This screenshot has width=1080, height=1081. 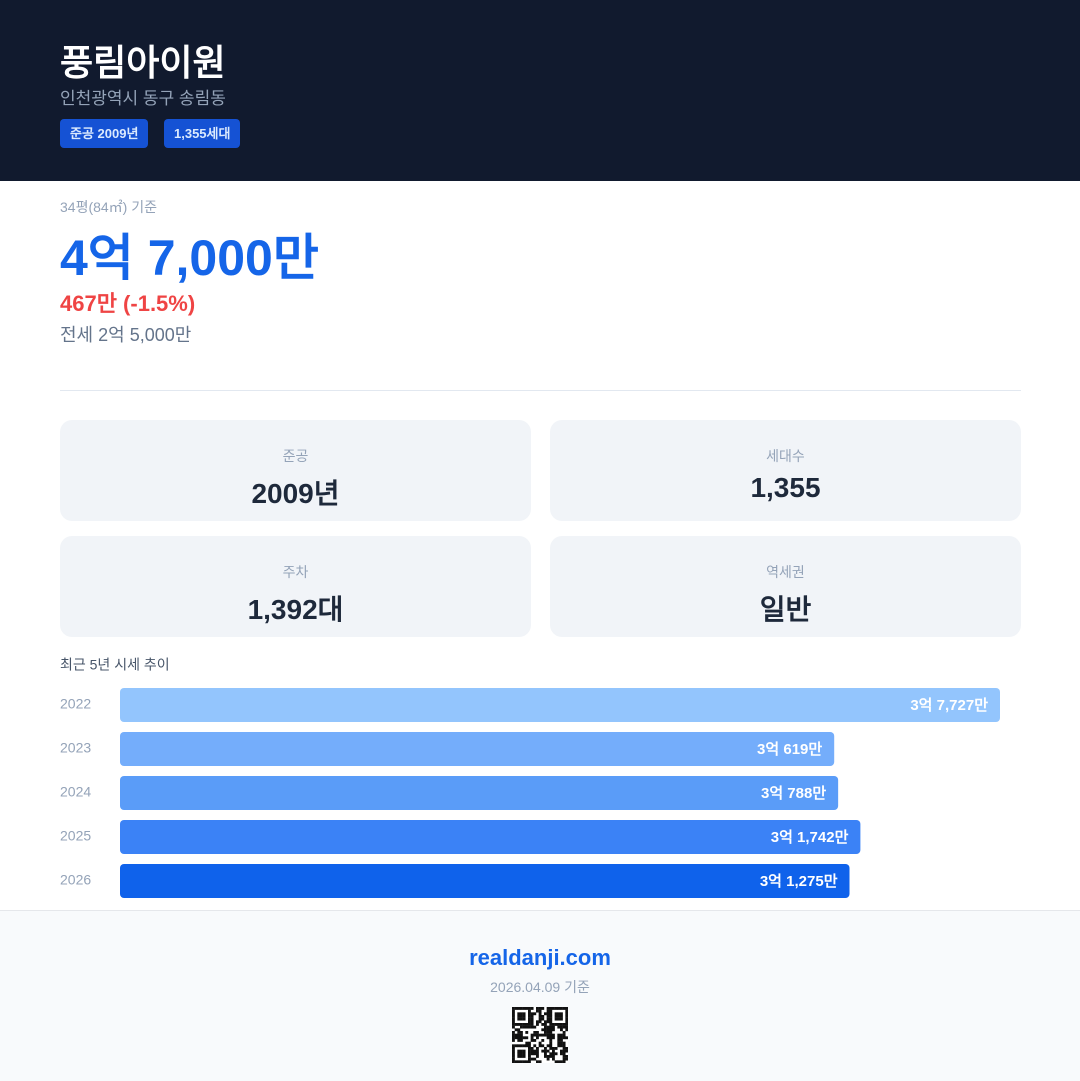 I want to click on stat-value: 1,392대, so click(x=295, y=609).